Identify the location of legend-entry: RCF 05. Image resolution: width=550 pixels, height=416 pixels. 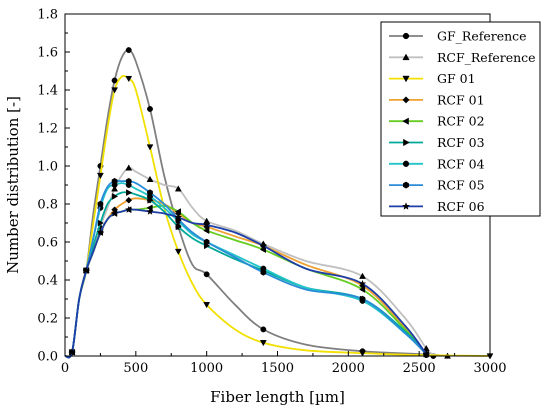
(437, 185).